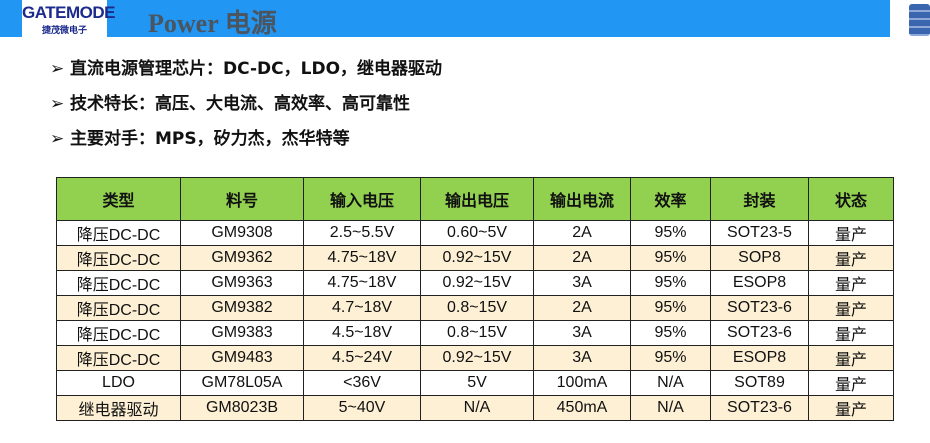 This screenshot has height=443, width=930. I want to click on table-cell: <36V, so click(362, 383).